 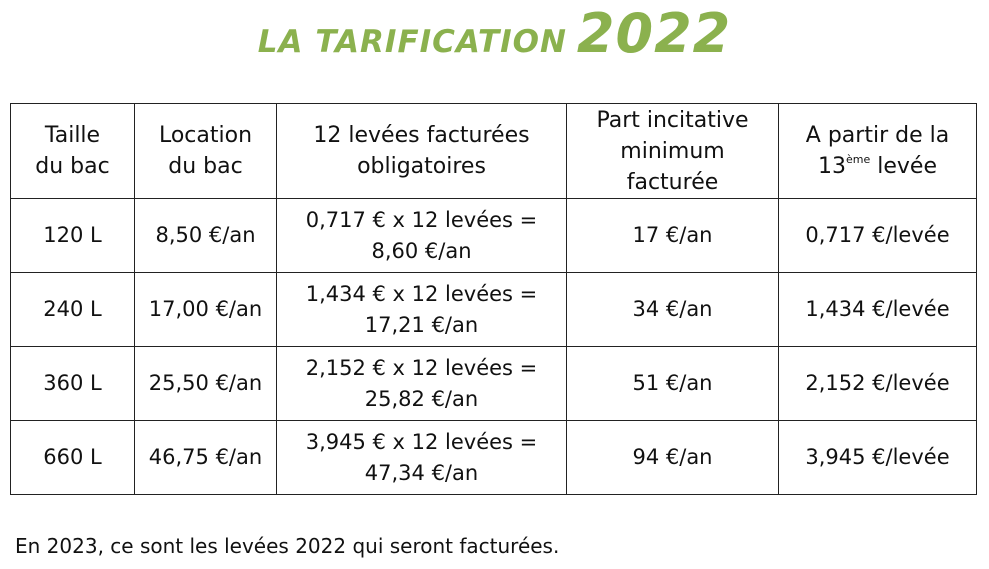 What do you see at coordinates (421, 219) in the screenshot?
I see `cell-twelve-pickups-line1: 0,717 € x 12 levées =` at bounding box center [421, 219].